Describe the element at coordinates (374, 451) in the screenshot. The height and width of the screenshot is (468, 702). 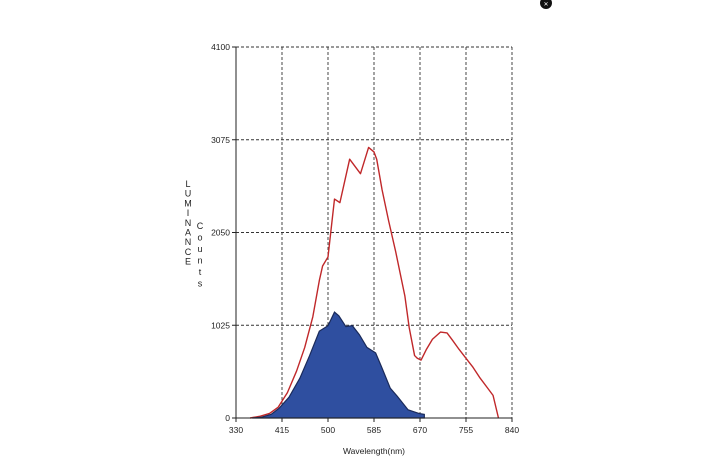
I see `x-axis-title: Wavelength(nm)` at that location.